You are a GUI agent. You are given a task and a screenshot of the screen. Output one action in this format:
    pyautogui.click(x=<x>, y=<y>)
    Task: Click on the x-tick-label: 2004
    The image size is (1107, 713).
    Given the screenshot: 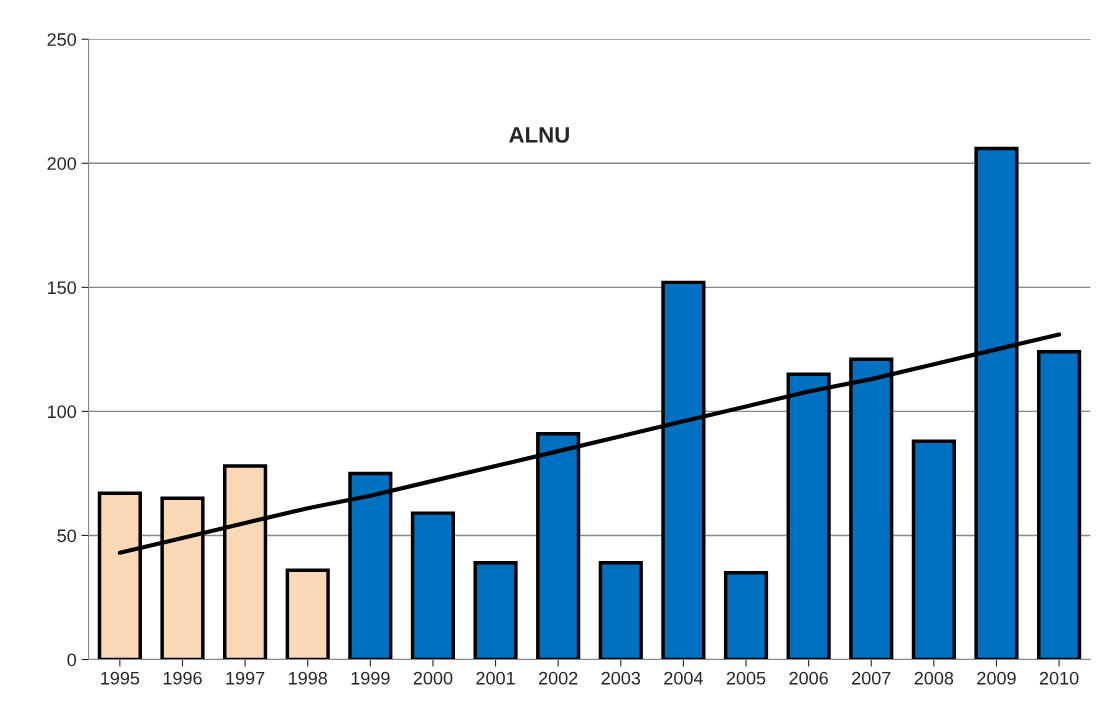 What is the action you would take?
    pyautogui.click(x=683, y=678)
    